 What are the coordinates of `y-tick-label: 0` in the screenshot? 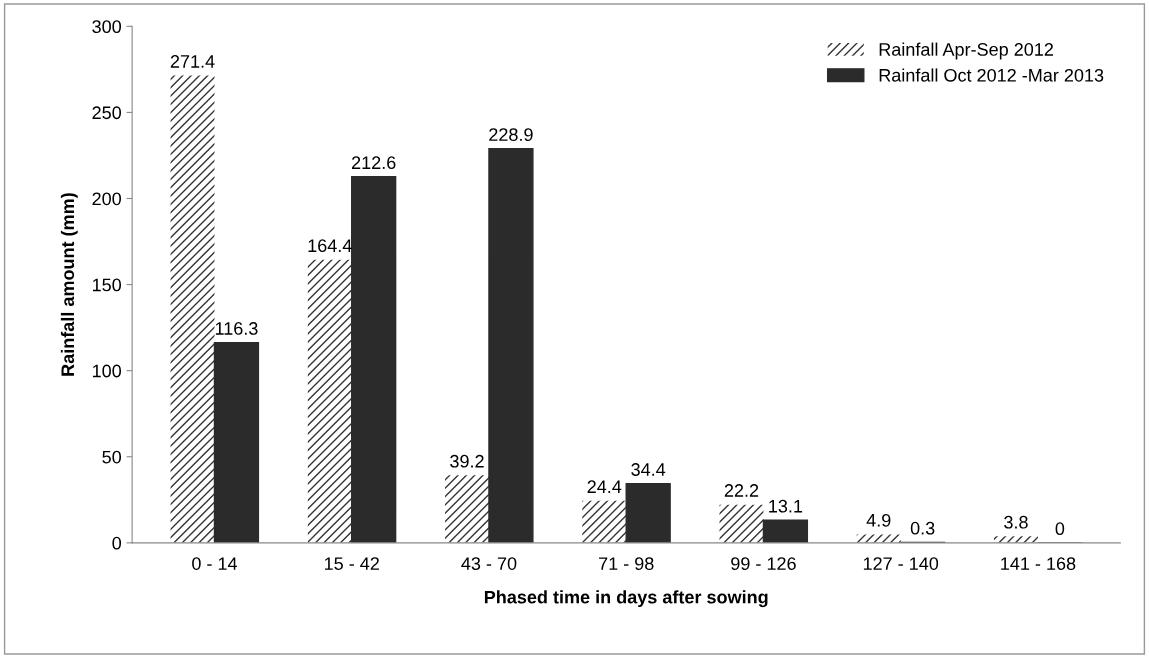 It's located at (117, 543).